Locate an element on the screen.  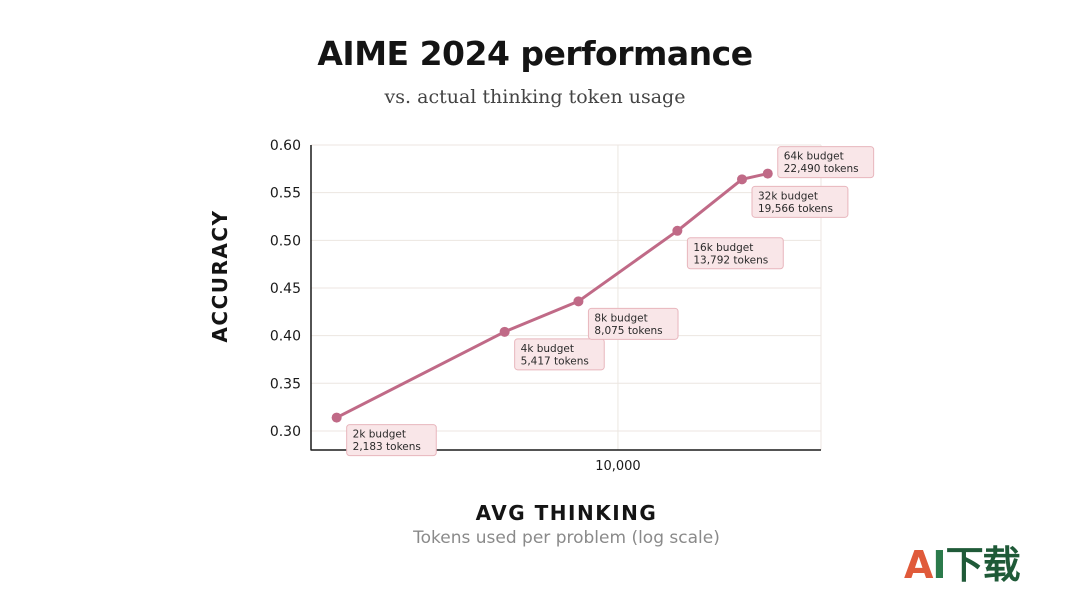
annotation-label: 5,417 tokens is located at coordinates (555, 361).